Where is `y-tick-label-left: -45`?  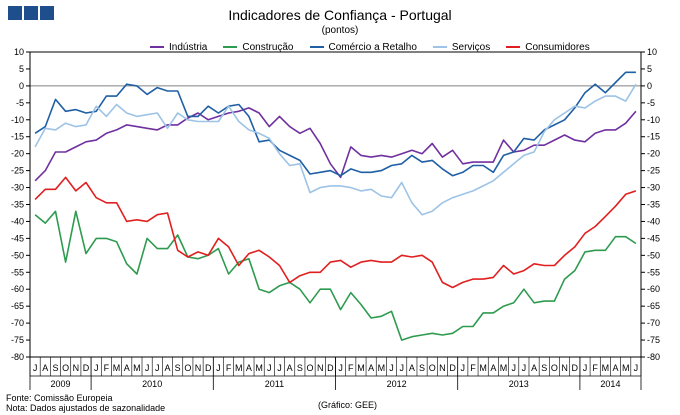 y-tick-label-left: -45 is located at coordinates (17, 238).